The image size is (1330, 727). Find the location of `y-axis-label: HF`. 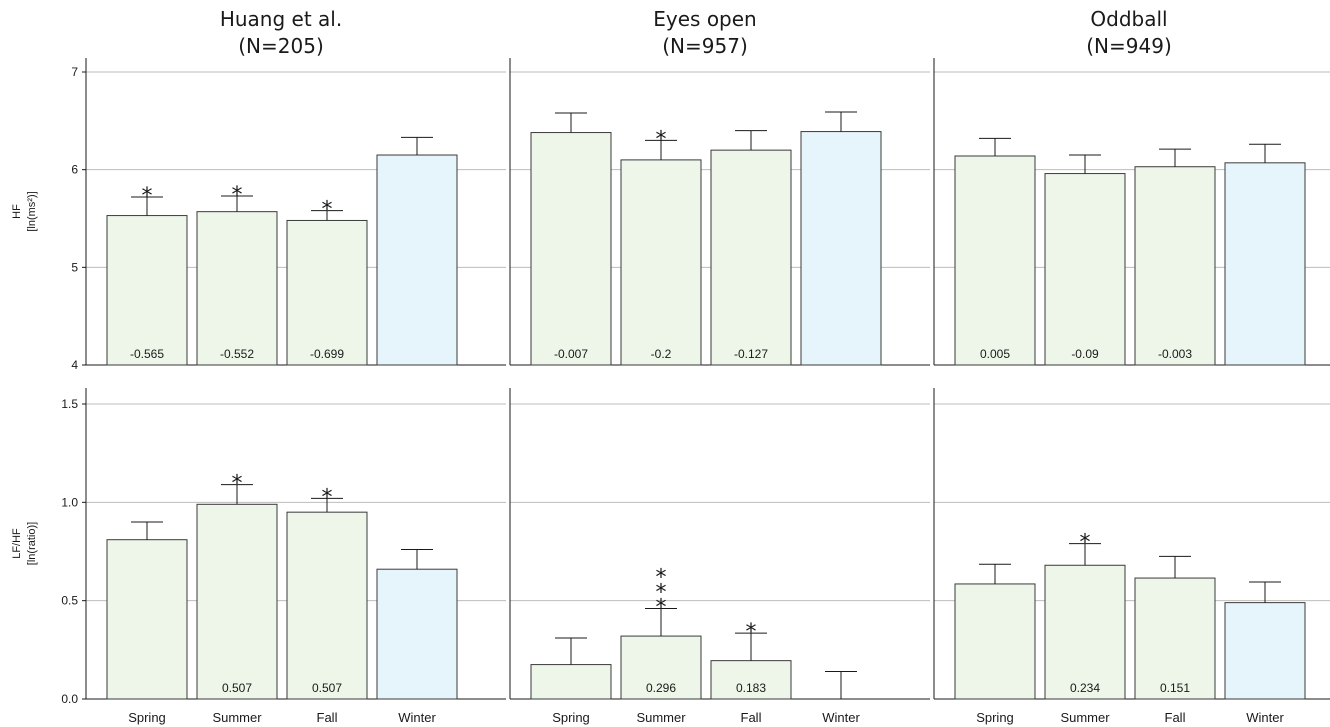

y-axis-label: HF is located at coordinates (17, 211).